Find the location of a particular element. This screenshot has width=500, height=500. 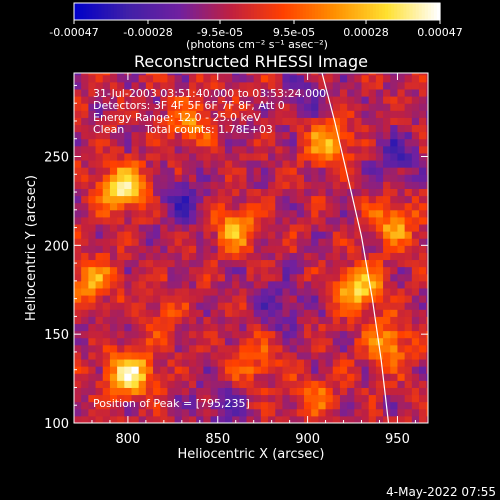

y-tick-label: 200 is located at coordinates (56, 246).